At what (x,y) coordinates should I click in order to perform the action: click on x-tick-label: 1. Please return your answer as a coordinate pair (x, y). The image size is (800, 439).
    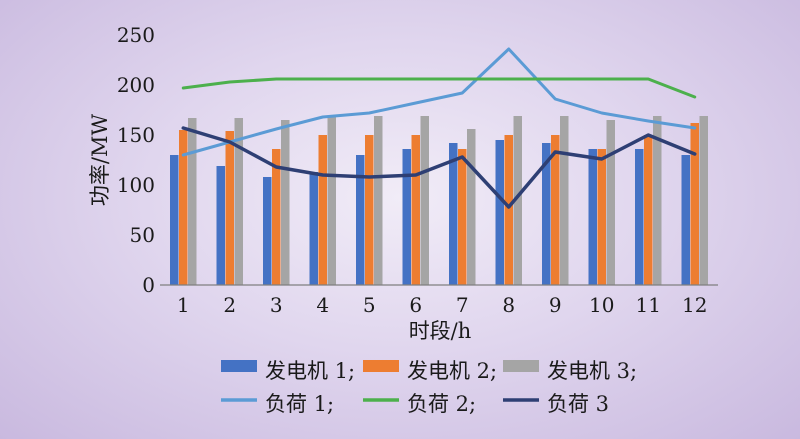
    Looking at the image, I should click on (183, 305).